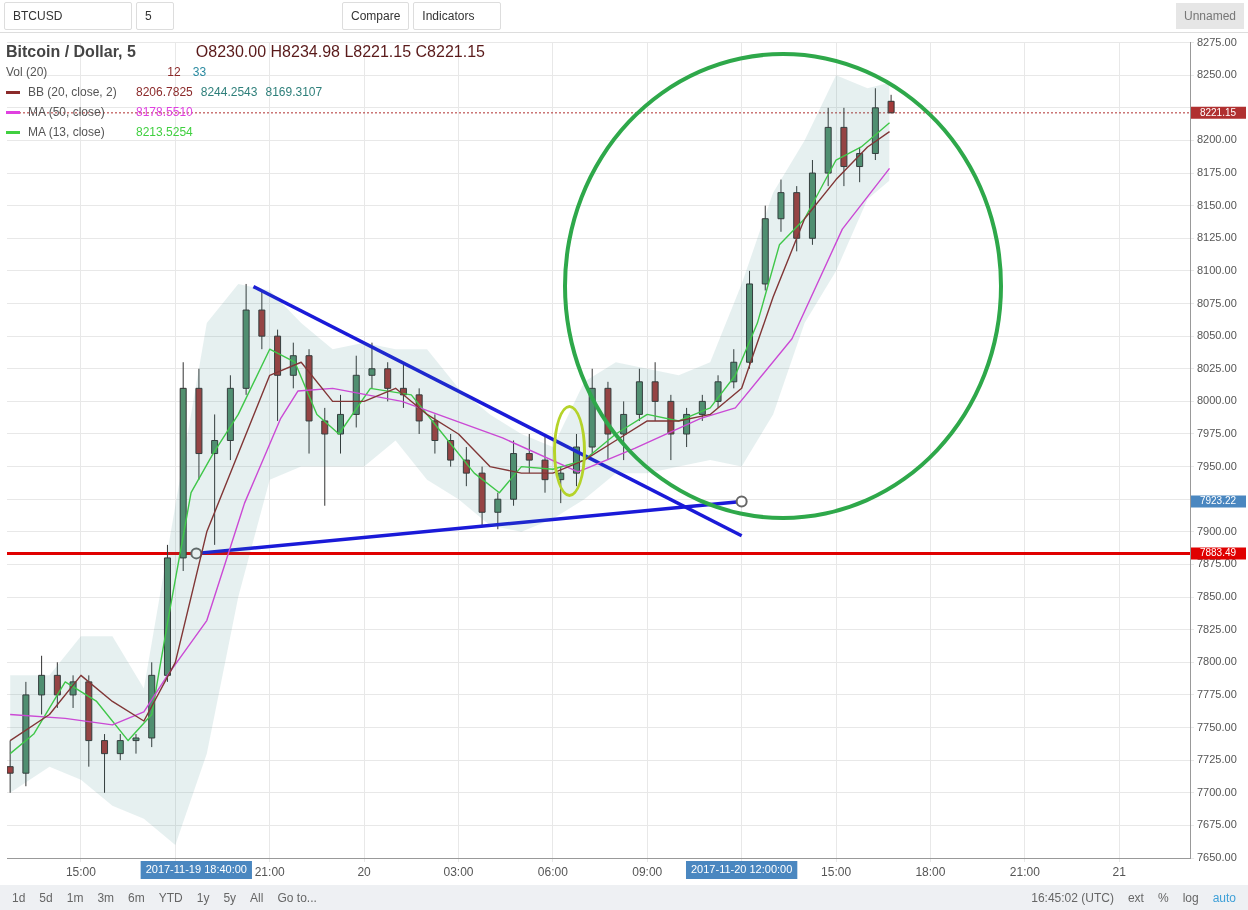 This screenshot has width=1248, height=910. What do you see at coordinates (1217, 563) in the screenshot?
I see `y-tick-label: 7875.00` at bounding box center [1217, 563].